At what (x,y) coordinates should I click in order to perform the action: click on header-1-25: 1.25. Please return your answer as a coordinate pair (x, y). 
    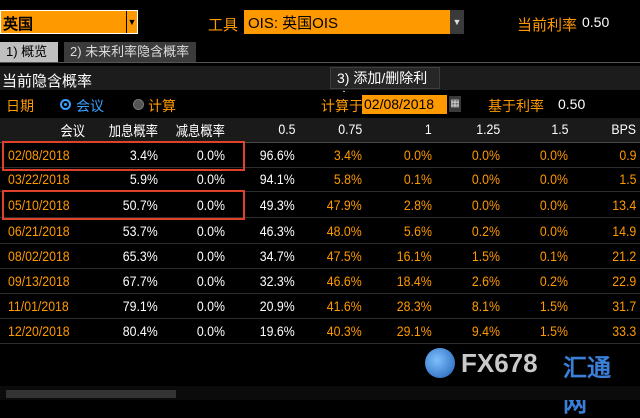
    Looking at the image, I should click on (488, 129).